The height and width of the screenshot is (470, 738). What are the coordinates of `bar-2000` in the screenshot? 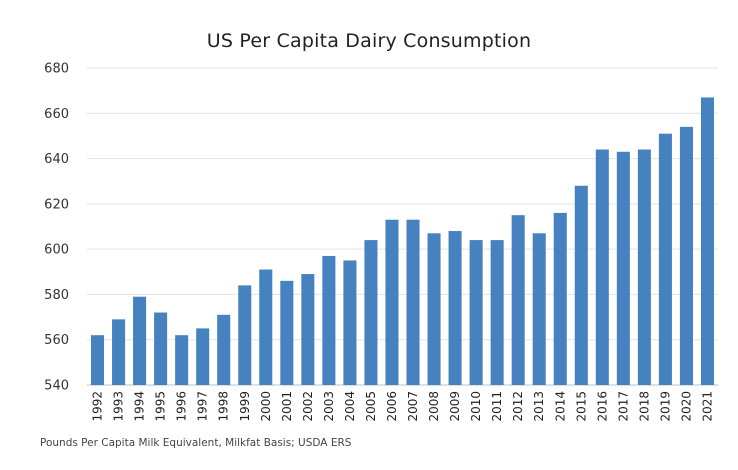 It's located at (266, 327).